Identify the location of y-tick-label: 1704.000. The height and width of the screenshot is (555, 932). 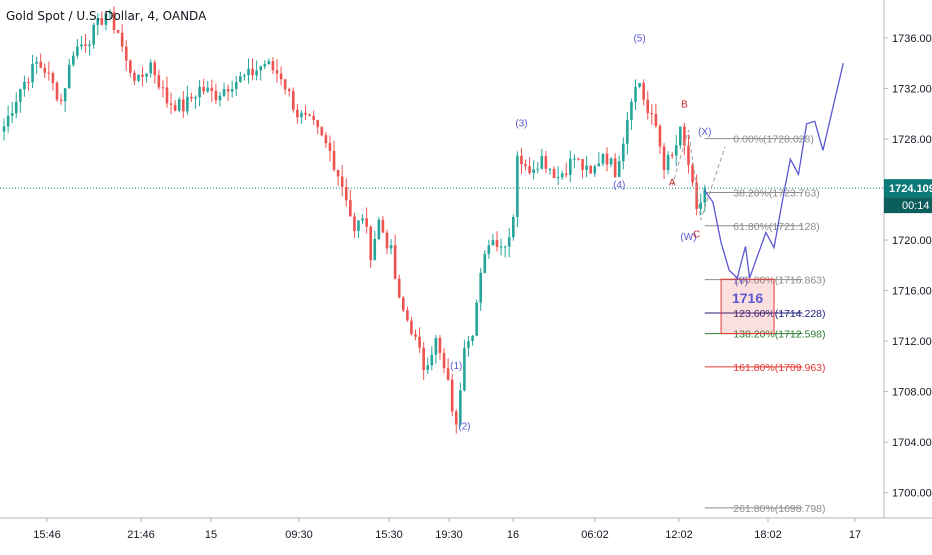
(912, 443).